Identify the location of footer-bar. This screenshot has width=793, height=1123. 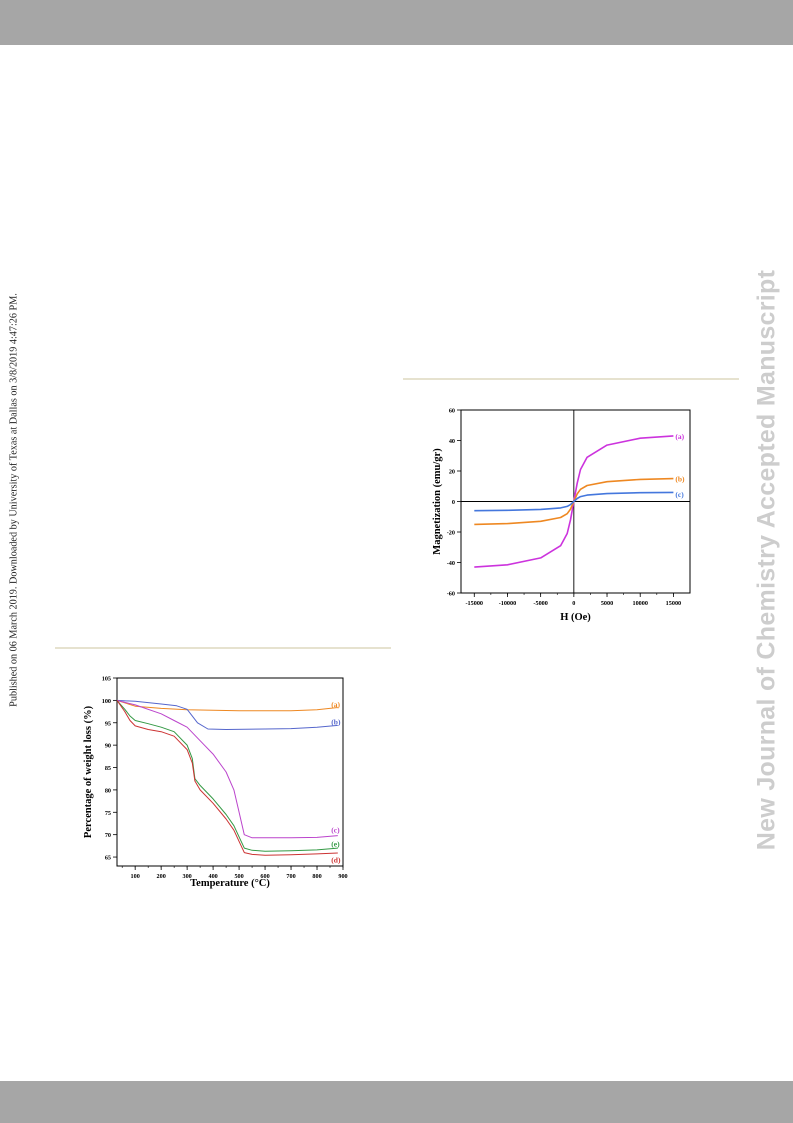
(396, 1102).